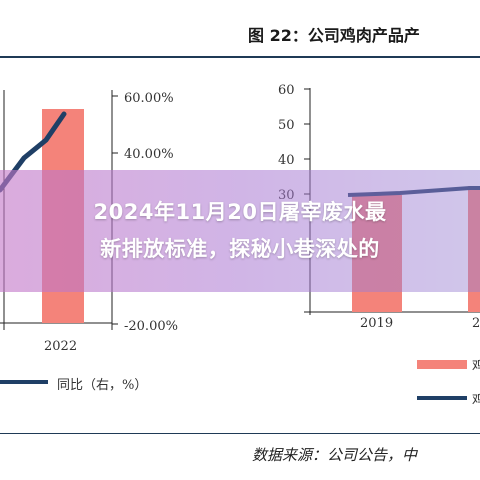 Image resolution: width=480 pixels, height=480 pixels. I want to click on data-source: 数据来源：公司公告，中, so click(335, 455).